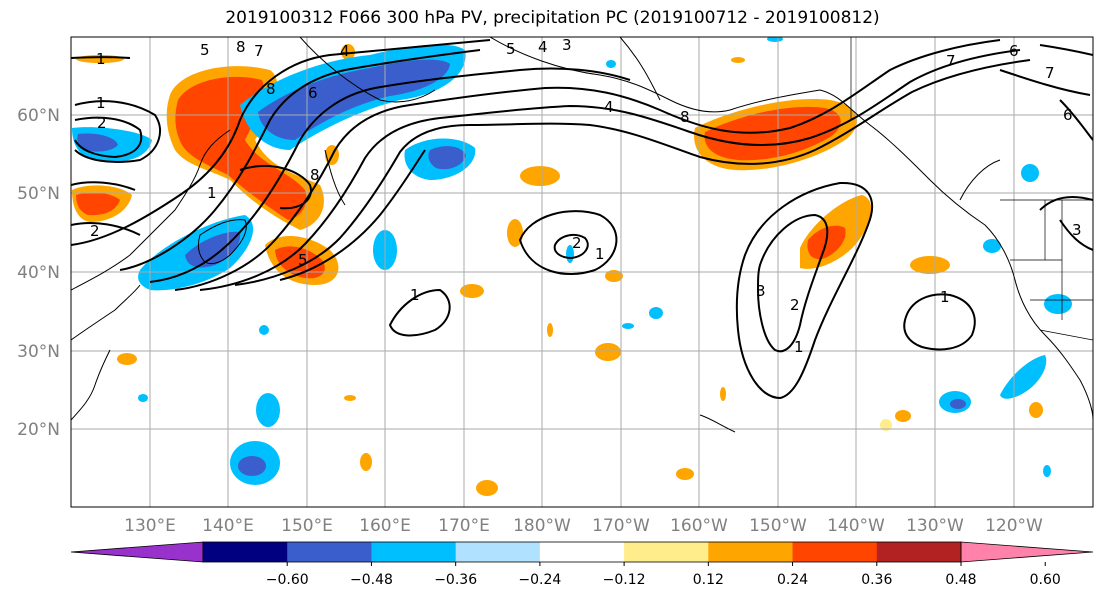  What do you see at coordinates (354, 99) in the screenshot?
I see `precip-negative-bering-strong` at bounding box center [354, 99].